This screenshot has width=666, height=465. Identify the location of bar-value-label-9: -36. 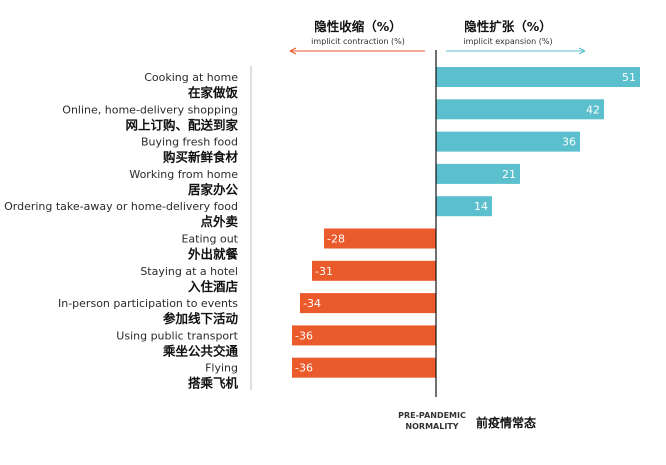
(304, 335).